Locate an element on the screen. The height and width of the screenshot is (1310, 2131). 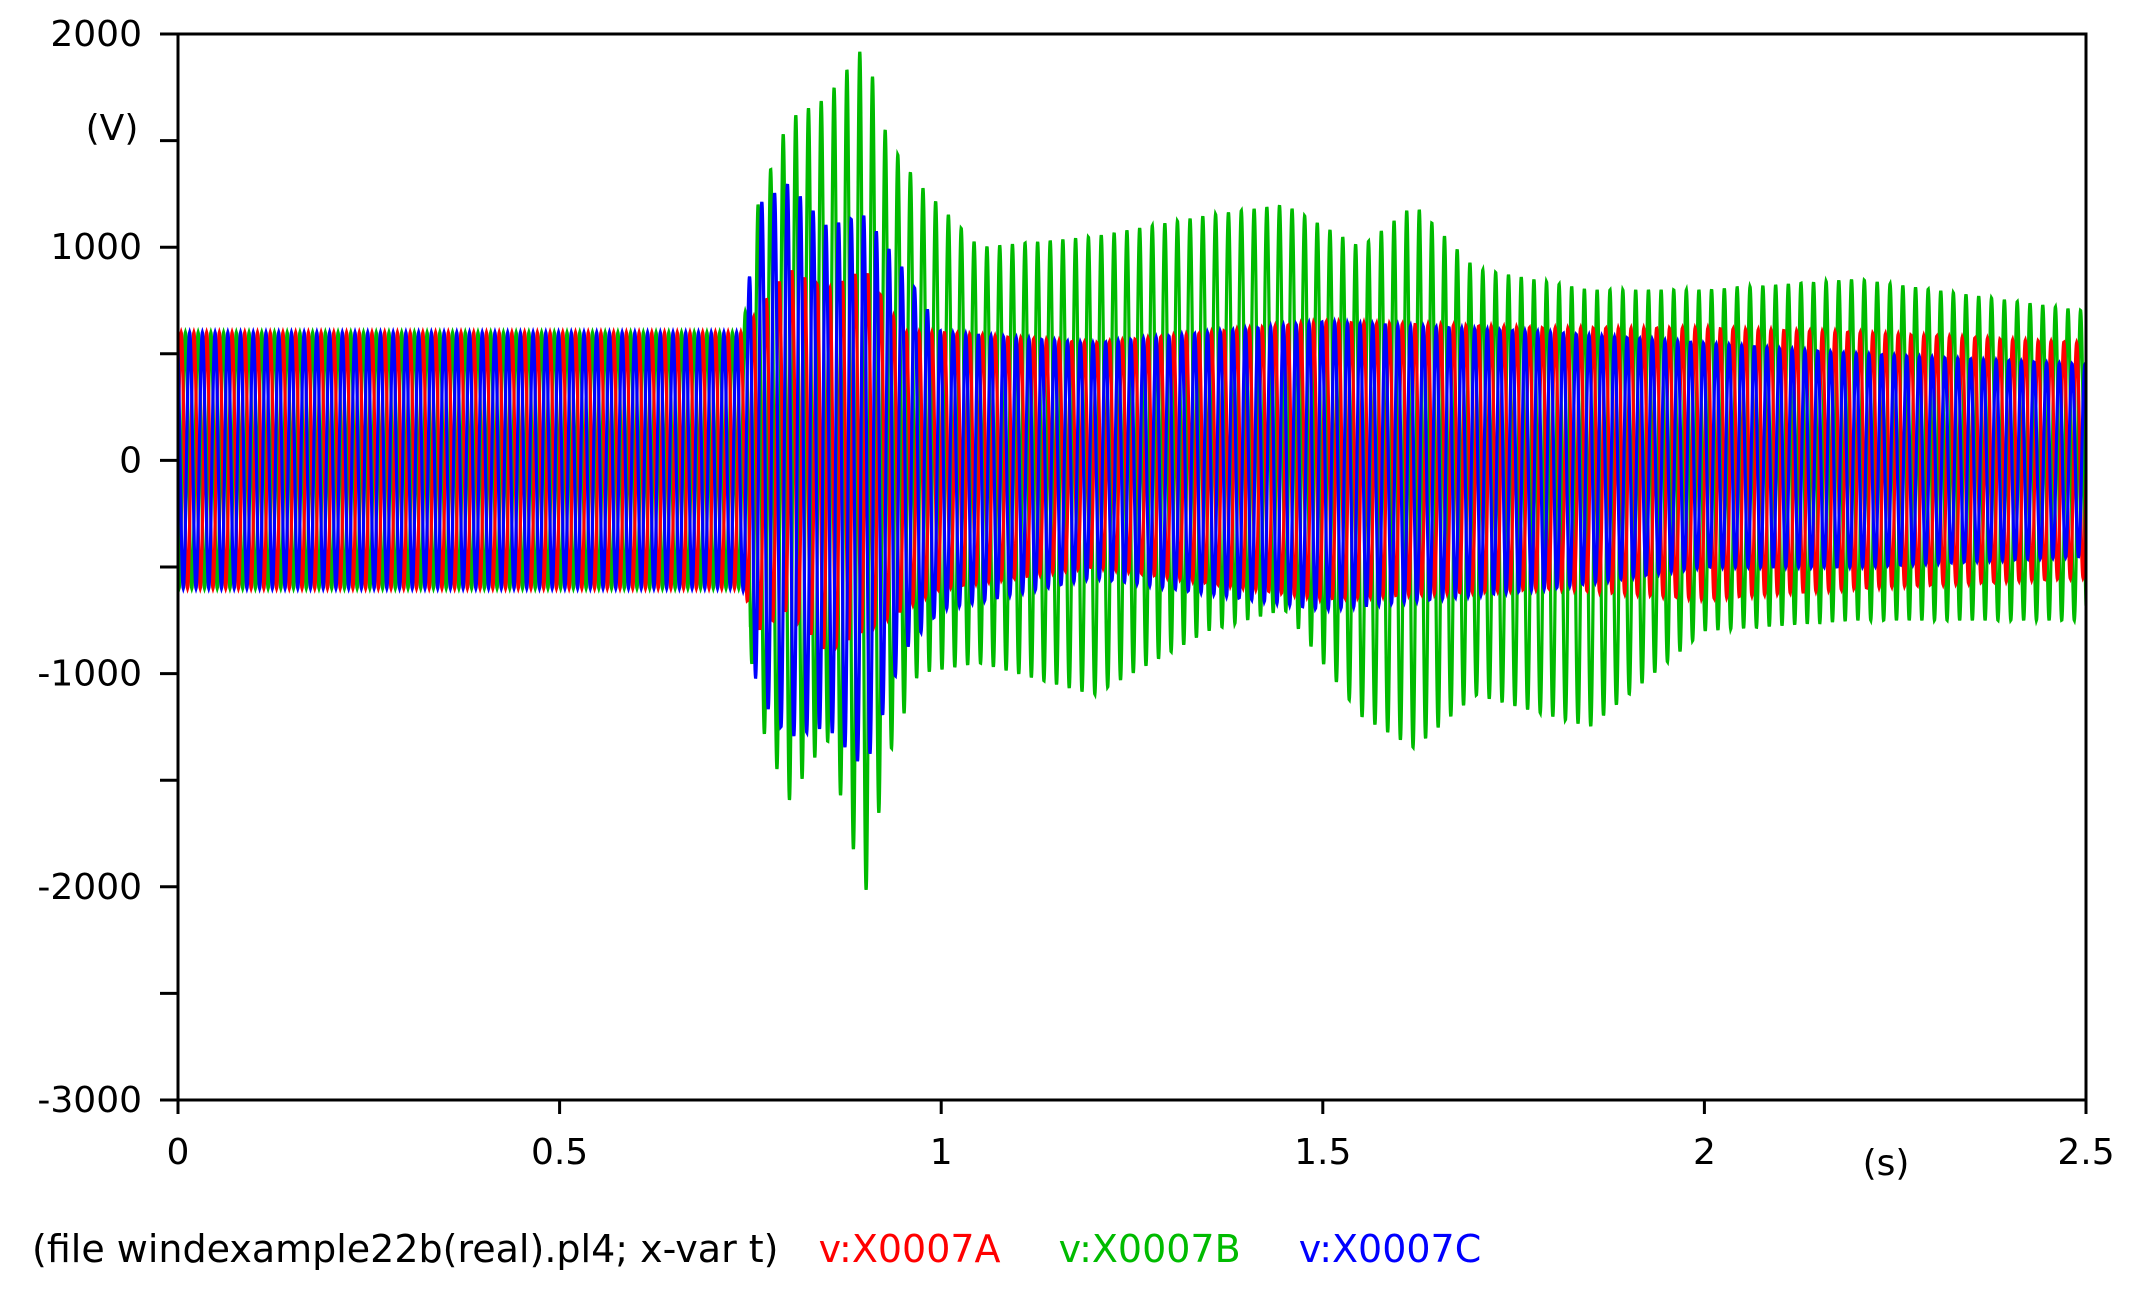
y-tick-label: -2000 is located at coordinates (89, 887).